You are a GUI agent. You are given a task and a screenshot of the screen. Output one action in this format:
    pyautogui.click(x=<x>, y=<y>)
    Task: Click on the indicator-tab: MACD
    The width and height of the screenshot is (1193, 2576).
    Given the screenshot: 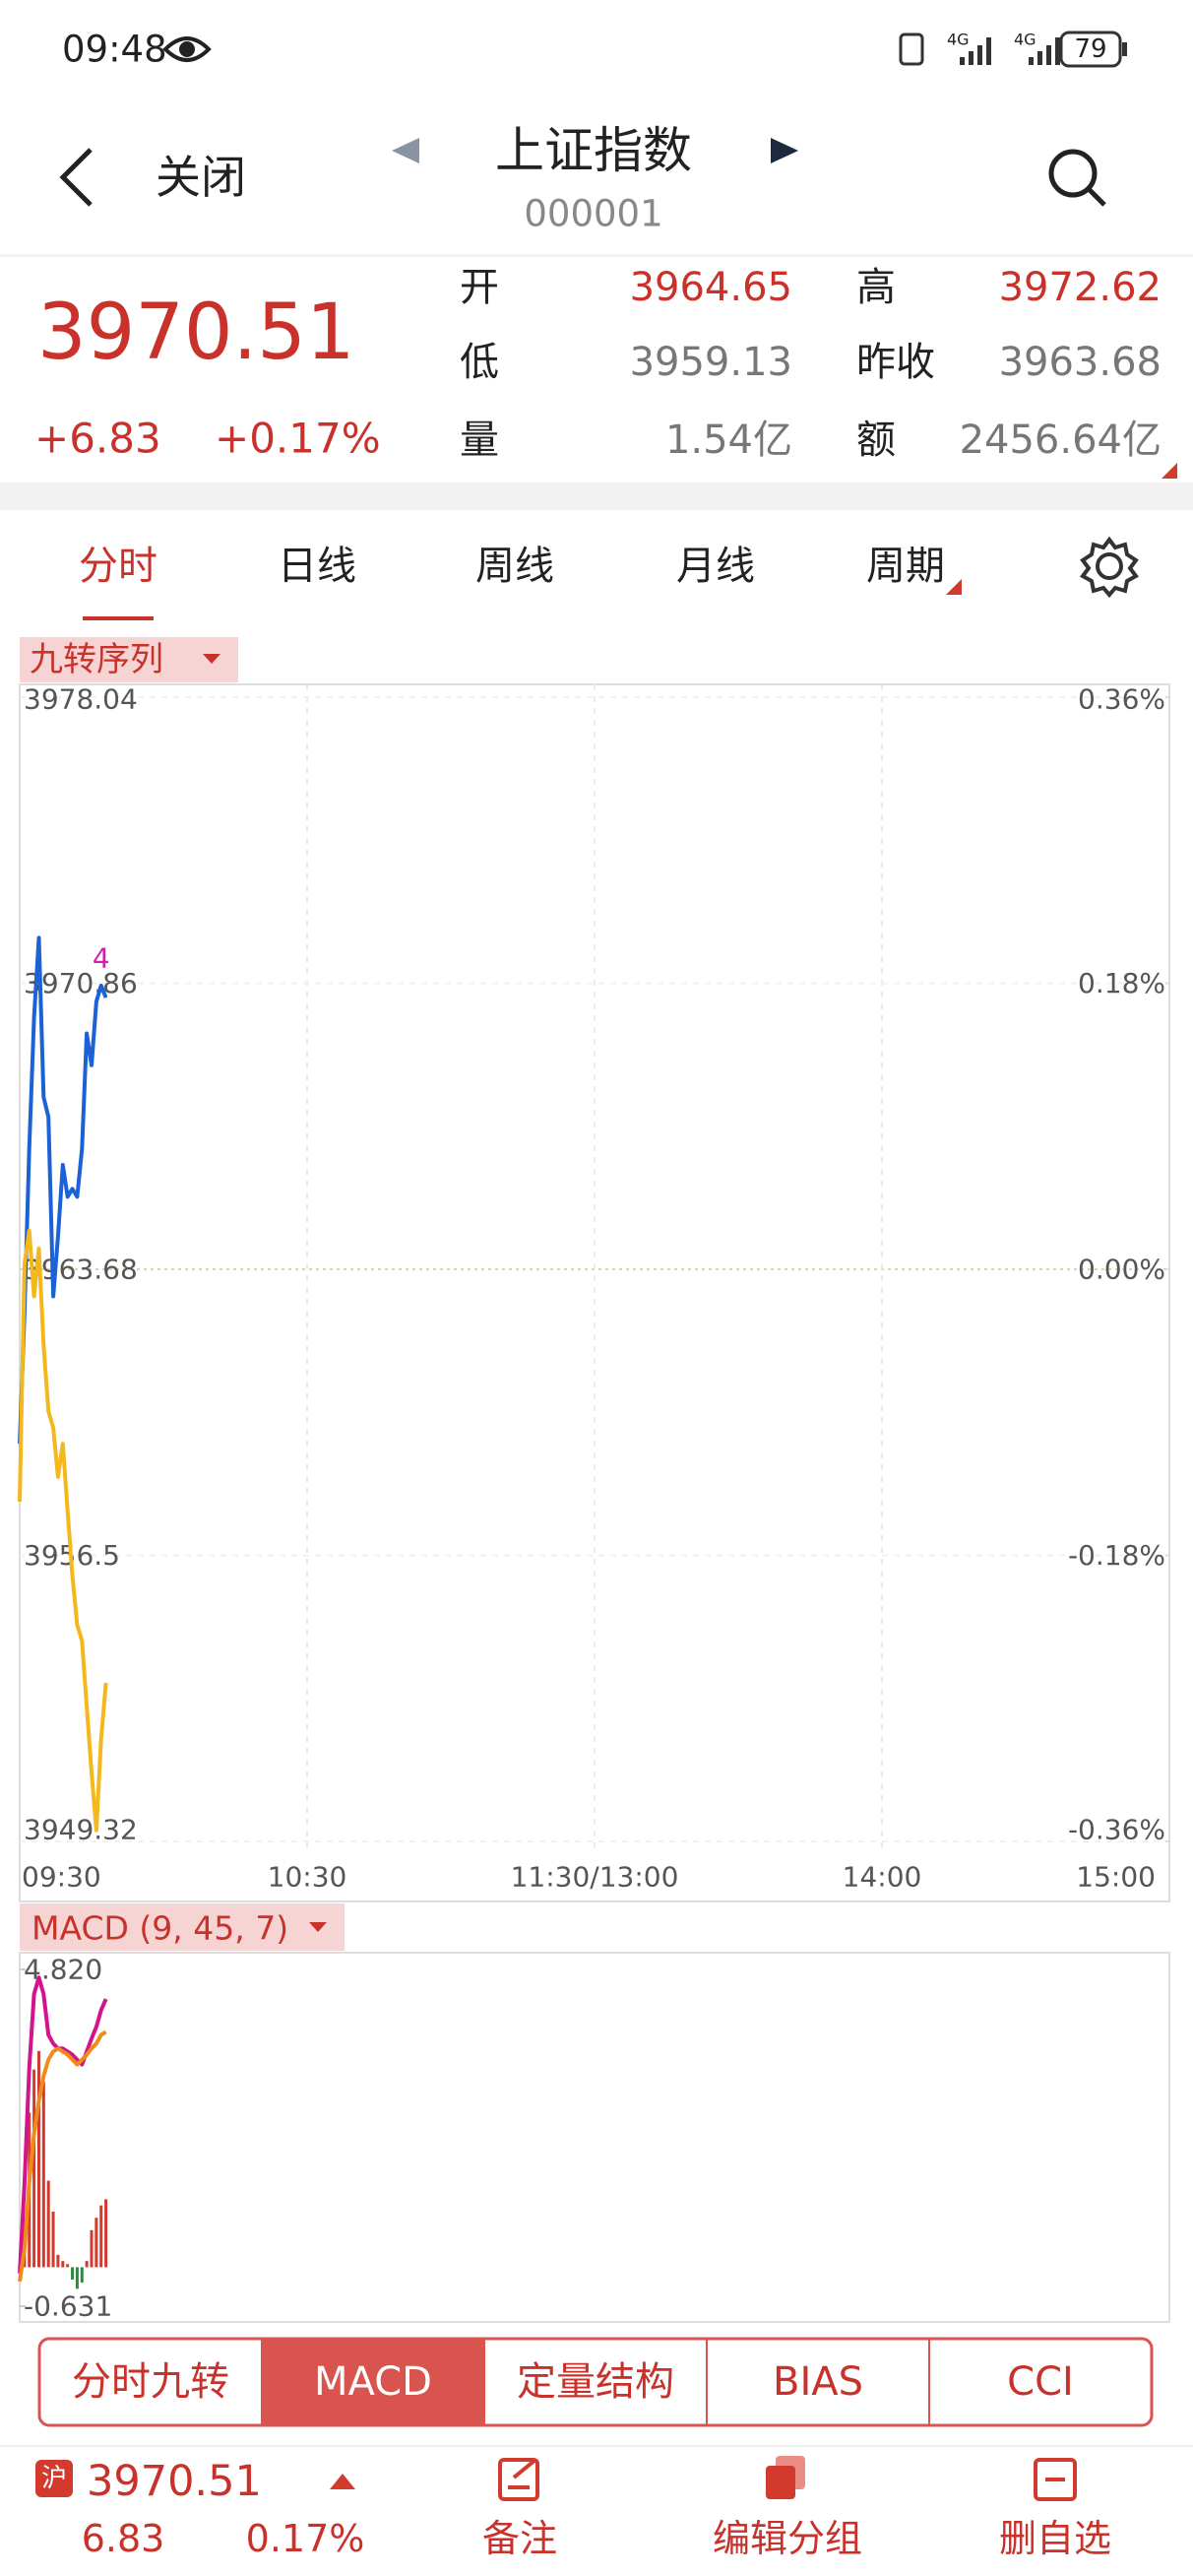 What is the action you would take?
    pyautogui.click(x=373, y=2382)
    